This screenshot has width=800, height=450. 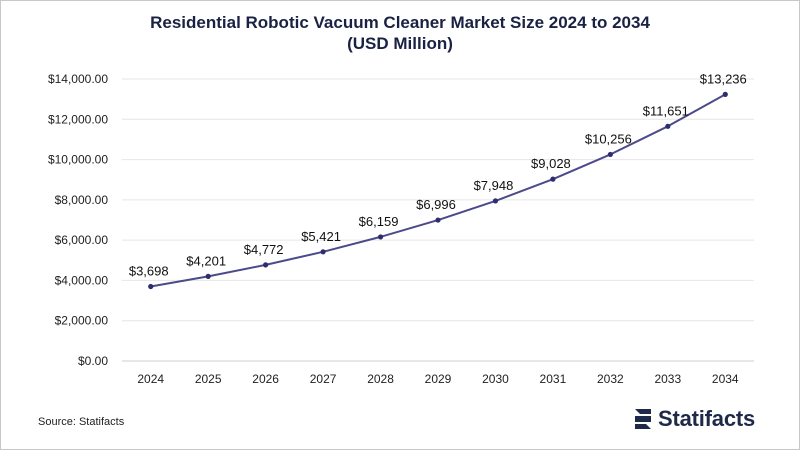 I want to click on data-label: $9,028, so click(x=551, y=163).